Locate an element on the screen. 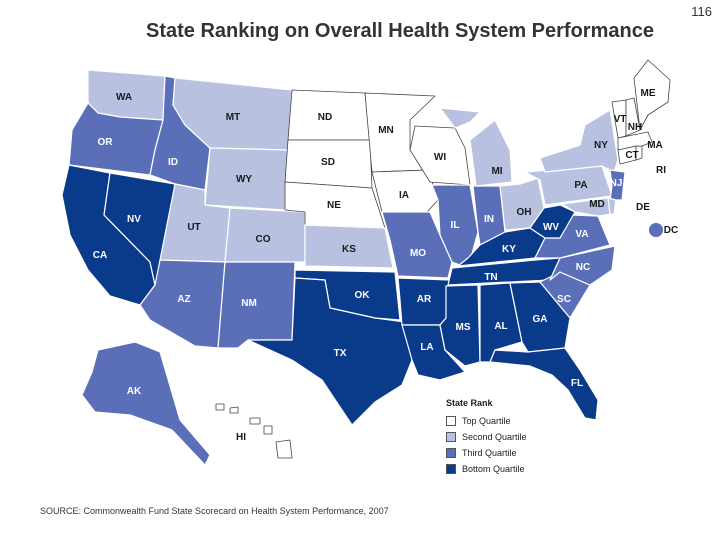 This screenshot has height=540, width=720. state-md is located at coordinates (587, 207).